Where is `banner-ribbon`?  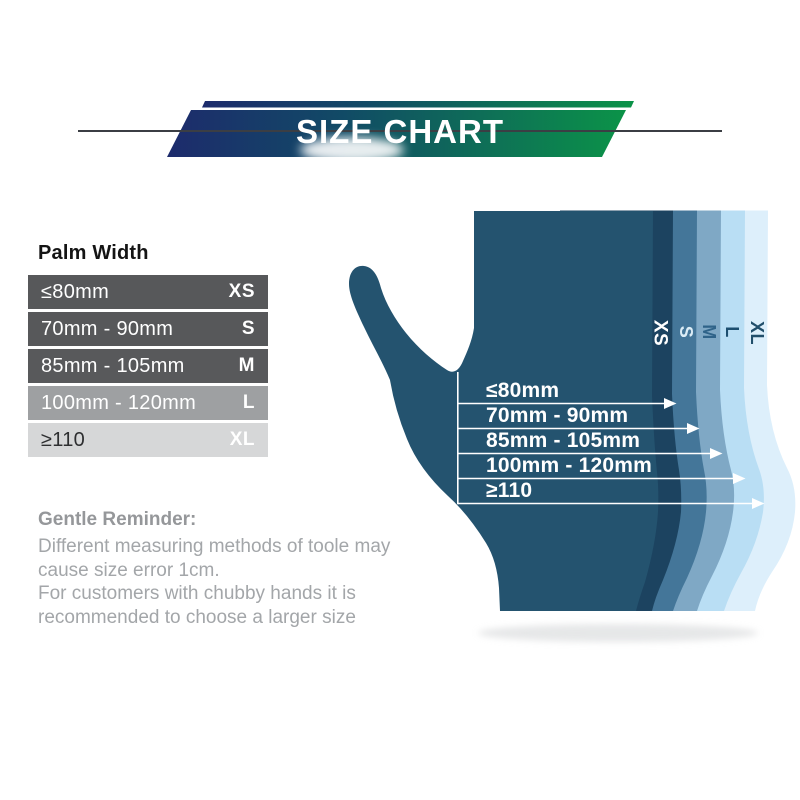
banner-ribbon is located at coordinates (396, 133).